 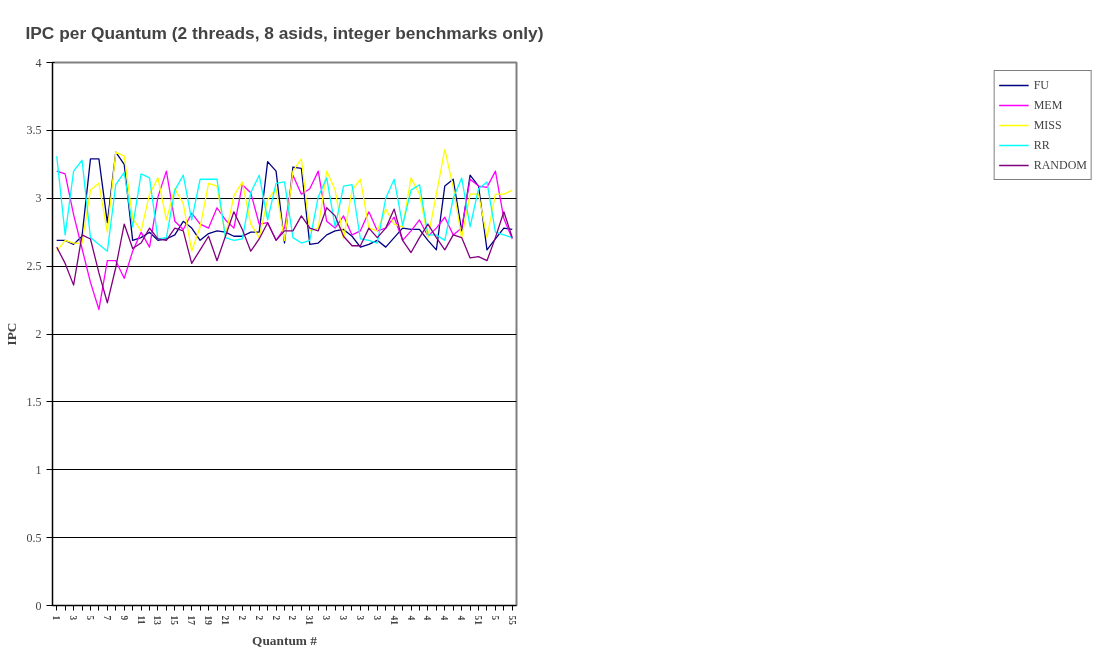 I want to click on x-tick-label: 9, so click(x=123, y=618).